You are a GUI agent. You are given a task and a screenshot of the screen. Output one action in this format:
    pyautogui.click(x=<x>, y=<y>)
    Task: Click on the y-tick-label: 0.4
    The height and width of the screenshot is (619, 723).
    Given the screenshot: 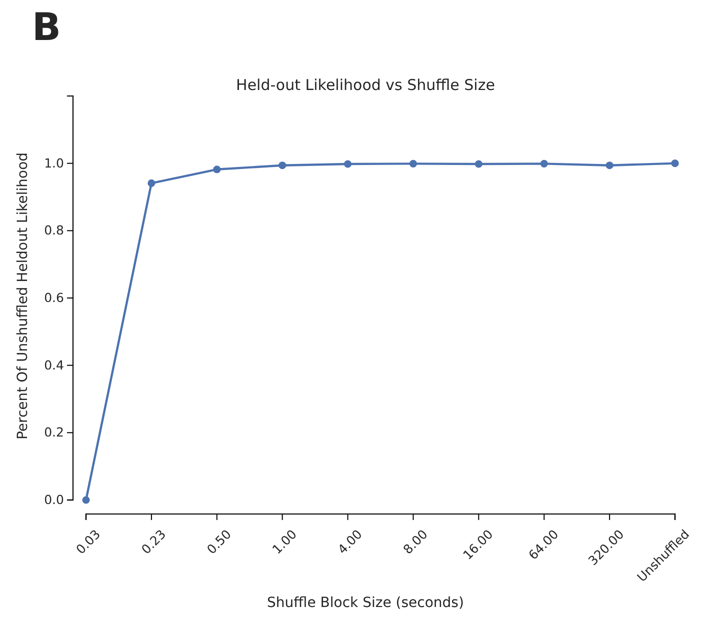 What is the action you would take?
    pyautogui.click(x=54, y=364)
    